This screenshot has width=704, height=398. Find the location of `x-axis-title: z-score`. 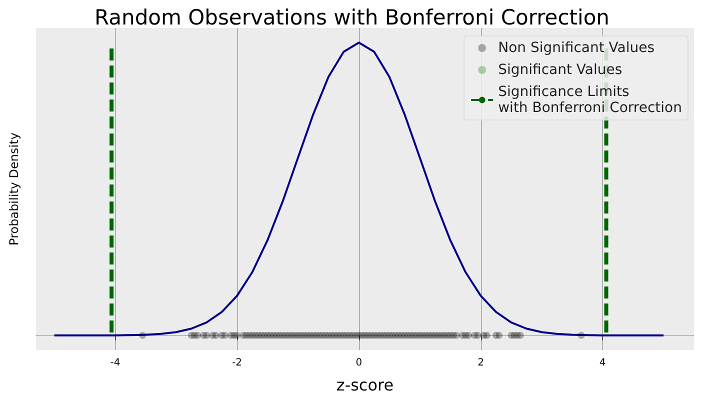

x-axis-title: z-score is located at coordinates (365, 385).